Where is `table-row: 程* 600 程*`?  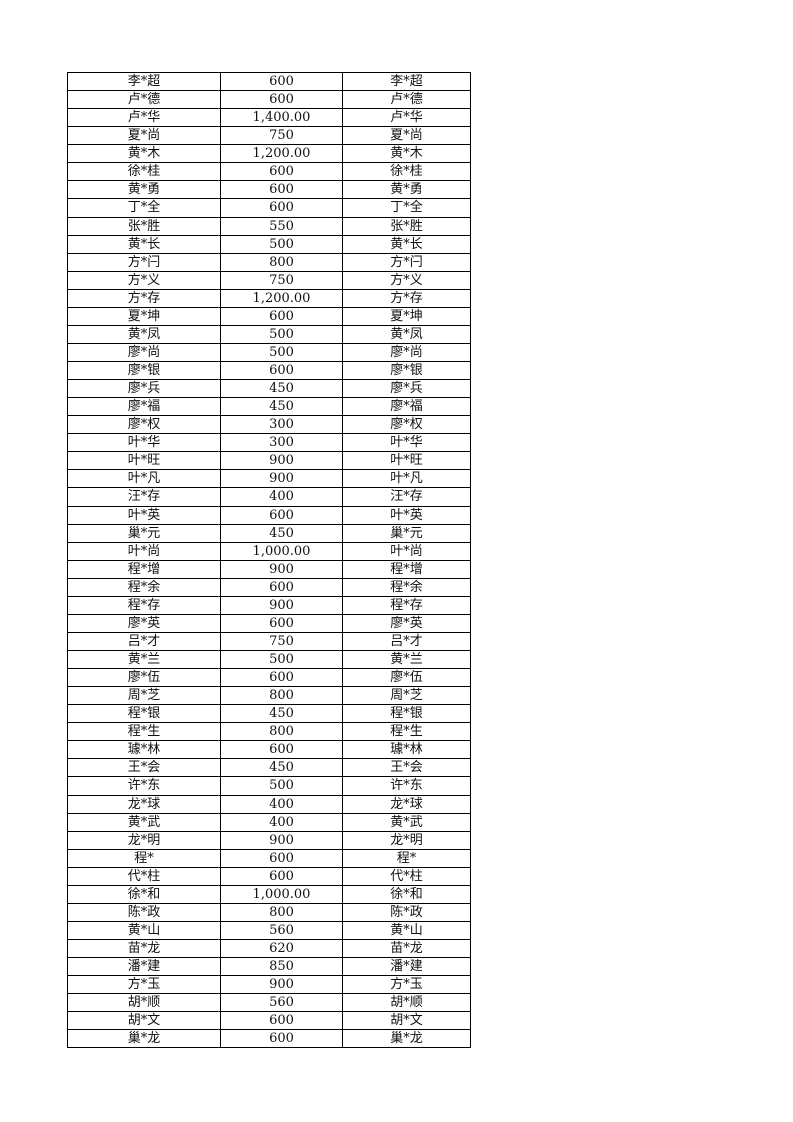
table-row: 程* 600 程* is located at coordinates (269, 858).